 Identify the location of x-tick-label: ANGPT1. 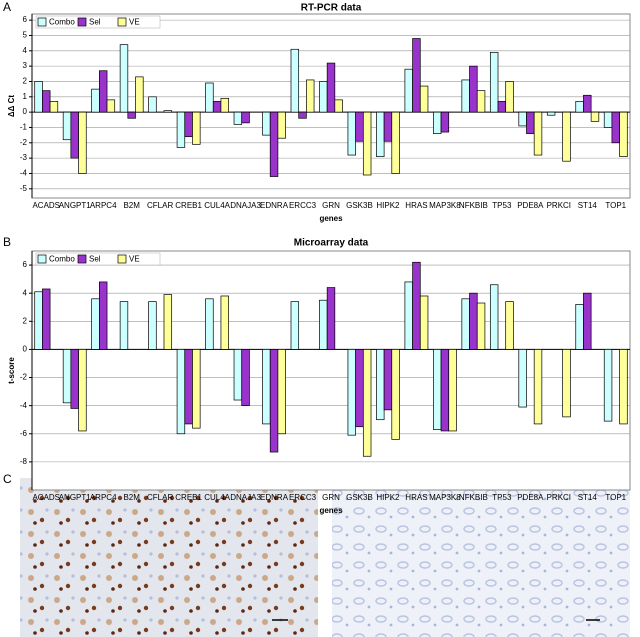
(75, 205).